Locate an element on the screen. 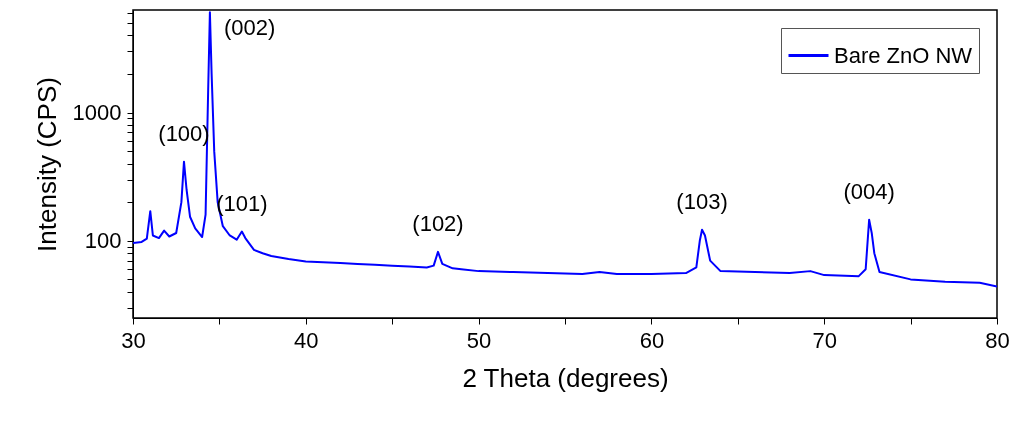 The width and height of the screenshot is (1016, 421). x-tick-label: 30 is located at coordinates (133, 340).